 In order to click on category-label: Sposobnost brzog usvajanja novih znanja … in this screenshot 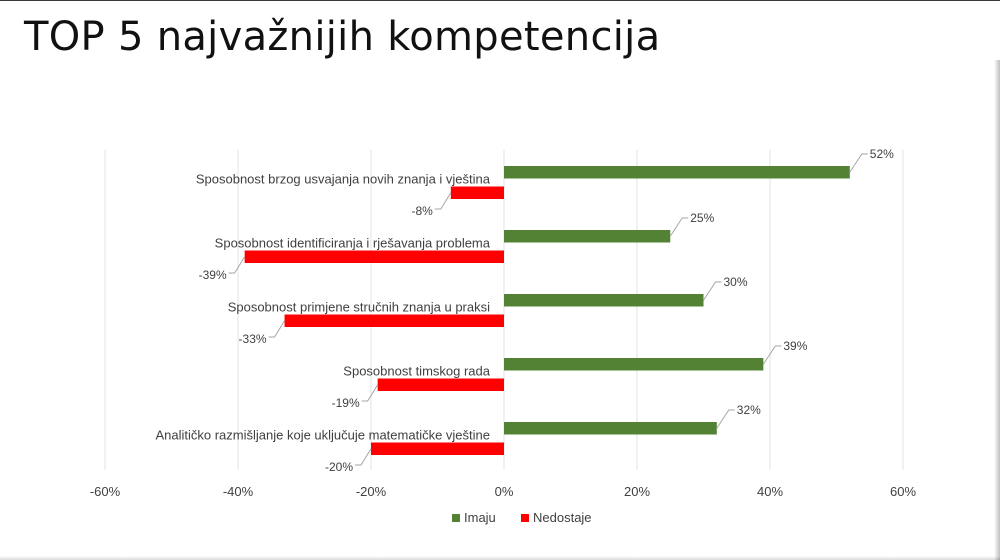, I will do `click(343, 179)`.